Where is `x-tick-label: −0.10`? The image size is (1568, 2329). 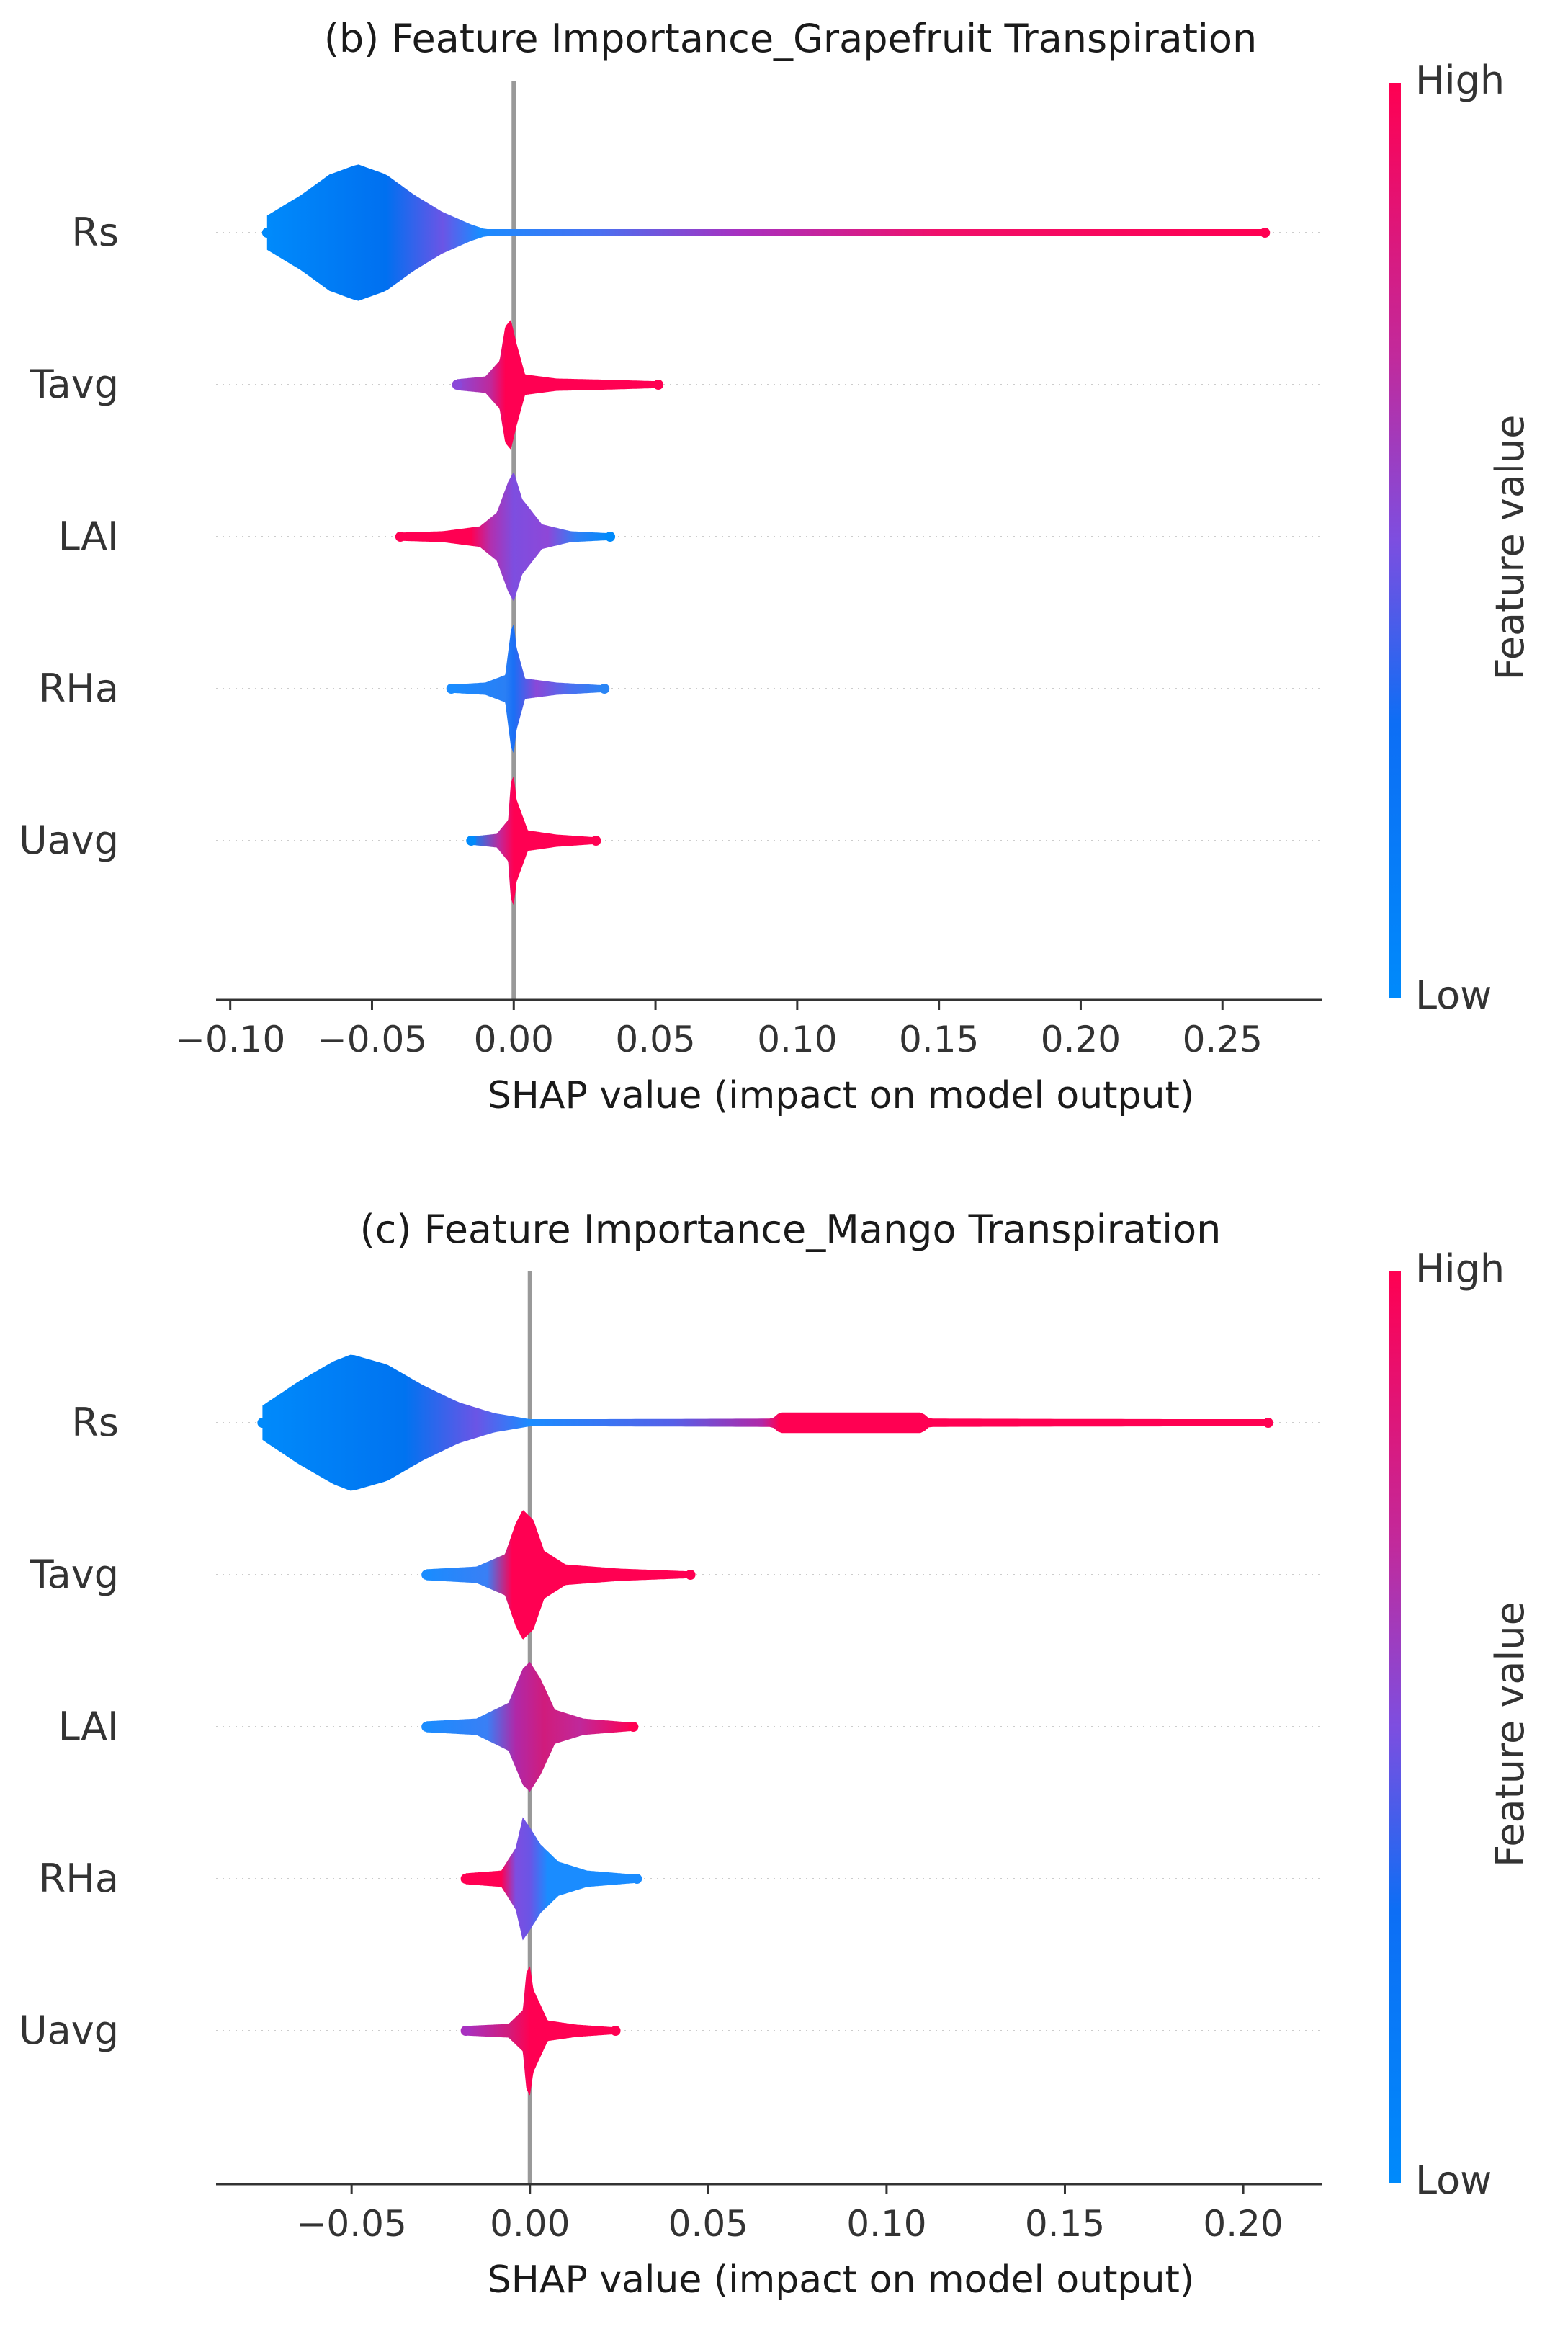 x-tick-label: −0.10 is located at coordinates (230, 1039).